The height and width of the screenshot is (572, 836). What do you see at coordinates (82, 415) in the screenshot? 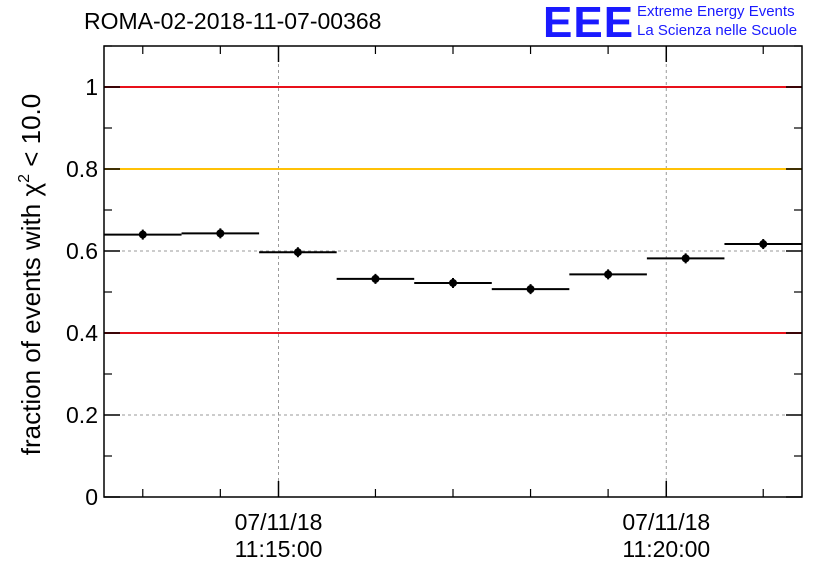
I see `y-tick-label: 0.2` at bounding box center [82, 415].